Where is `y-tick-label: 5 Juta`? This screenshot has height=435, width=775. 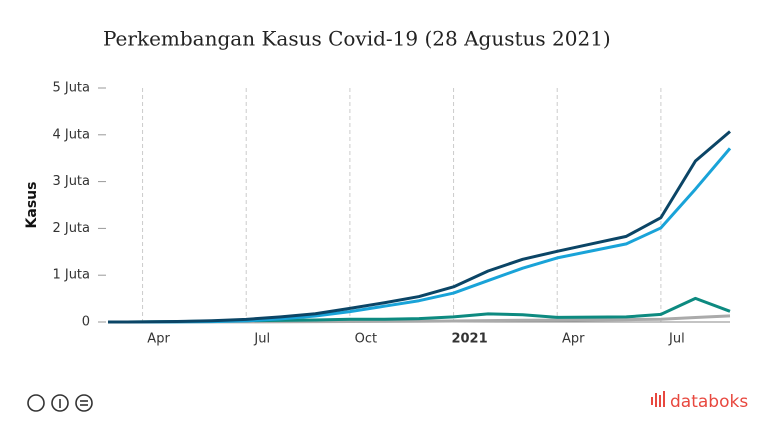 y-tick-label: 5 Juta is located at coordinates (71, 88).